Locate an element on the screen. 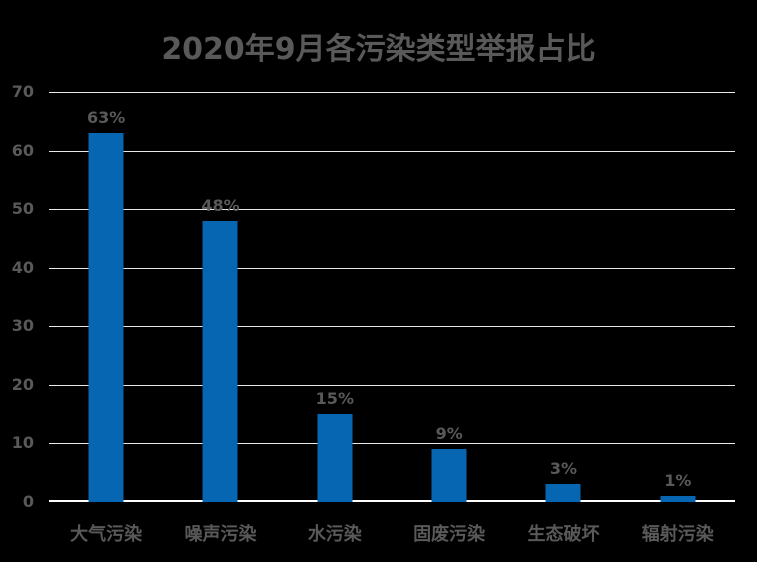 This screenshot has width=757, height=562. x-axis-line is located at coordinates (392, 501).